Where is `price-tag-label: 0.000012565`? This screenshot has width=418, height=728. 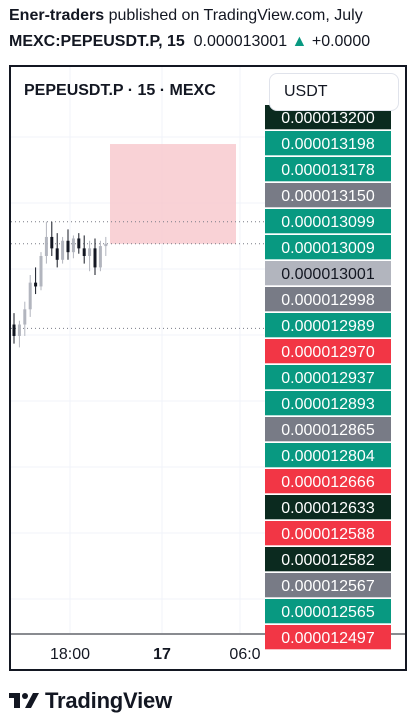 price-tag-label: 0.000012565 is located at coordinates (328, 612).